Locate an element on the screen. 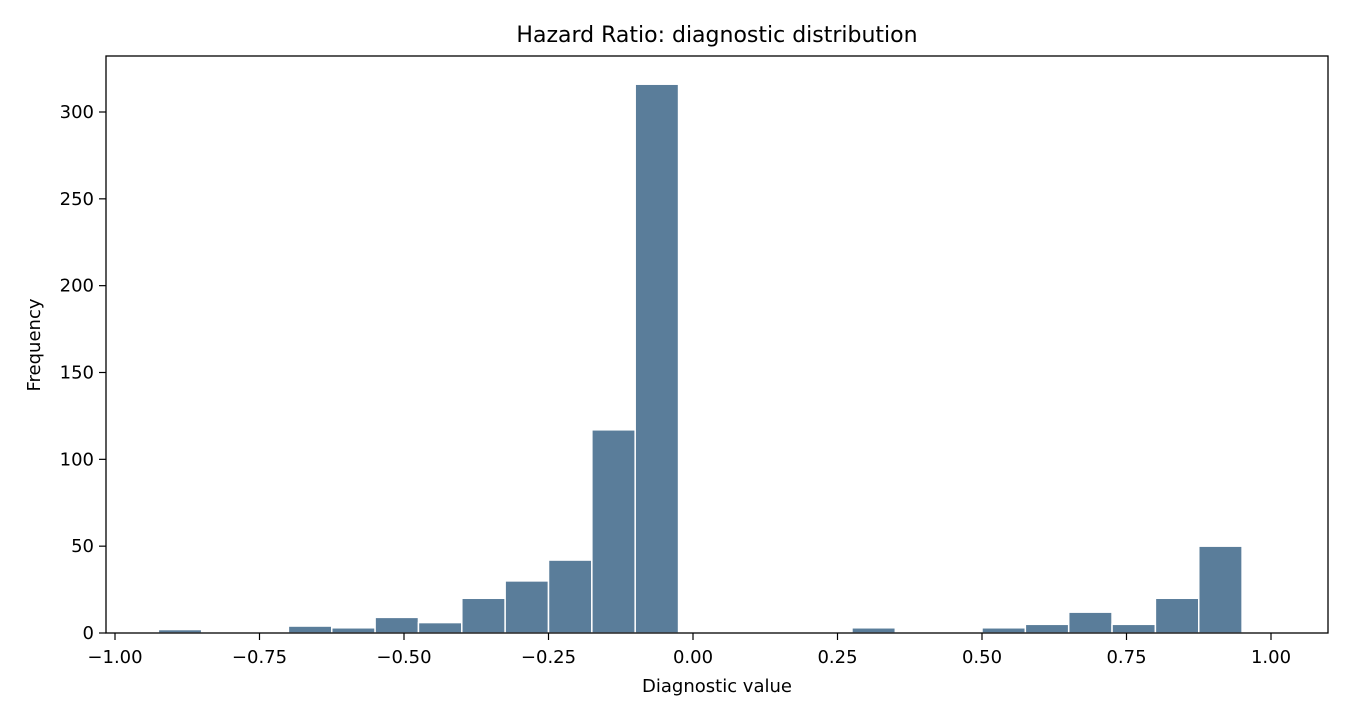  y-tick-label: 250 is located at coordinates (77, 199).